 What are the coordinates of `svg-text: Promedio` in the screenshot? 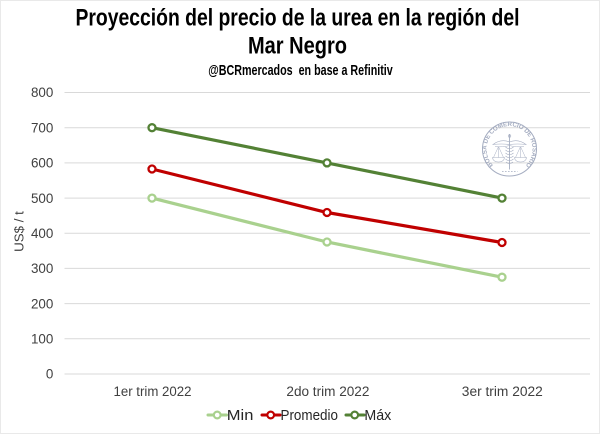 It's located at (310, 416).